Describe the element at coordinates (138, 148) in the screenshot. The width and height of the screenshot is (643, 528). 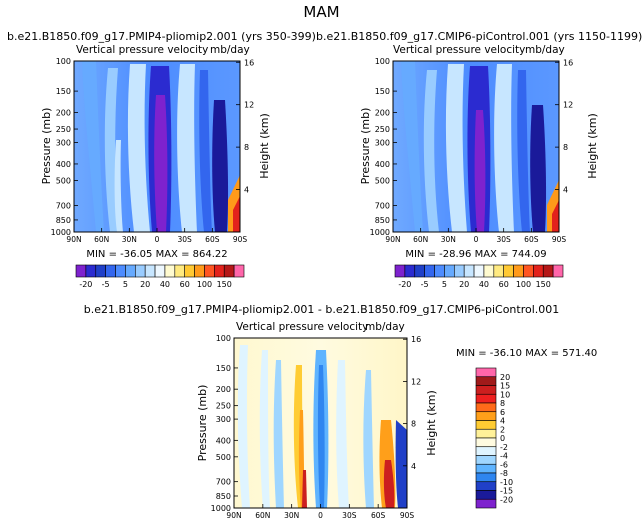
I see `panel-1-shade-nh-dry` at that location.